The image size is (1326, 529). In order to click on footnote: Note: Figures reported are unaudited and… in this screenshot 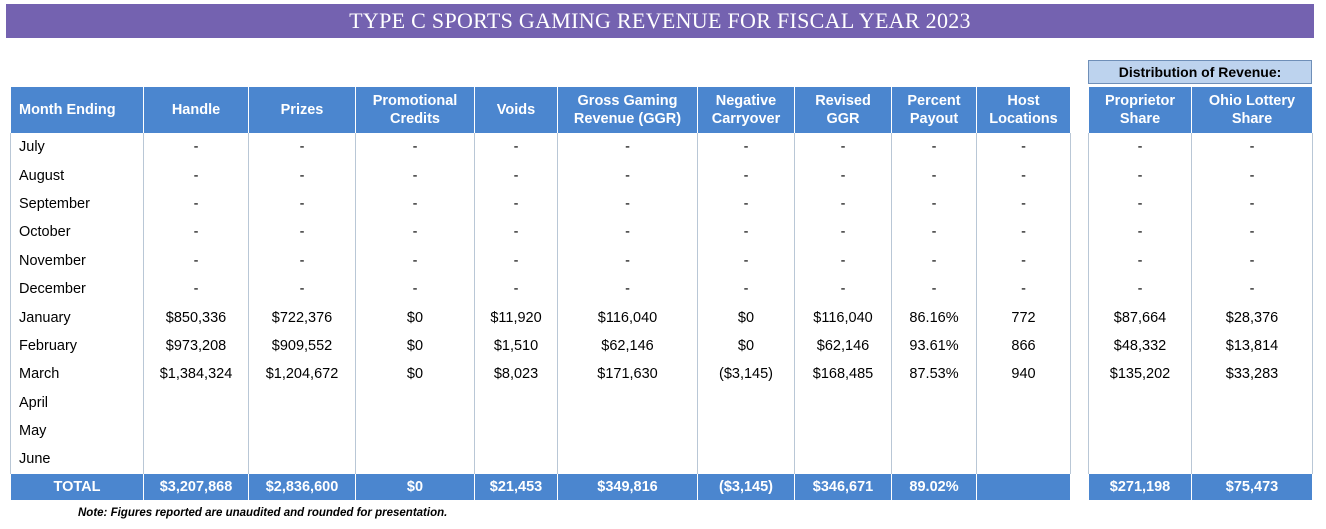, I will do `click(263, 513)`.